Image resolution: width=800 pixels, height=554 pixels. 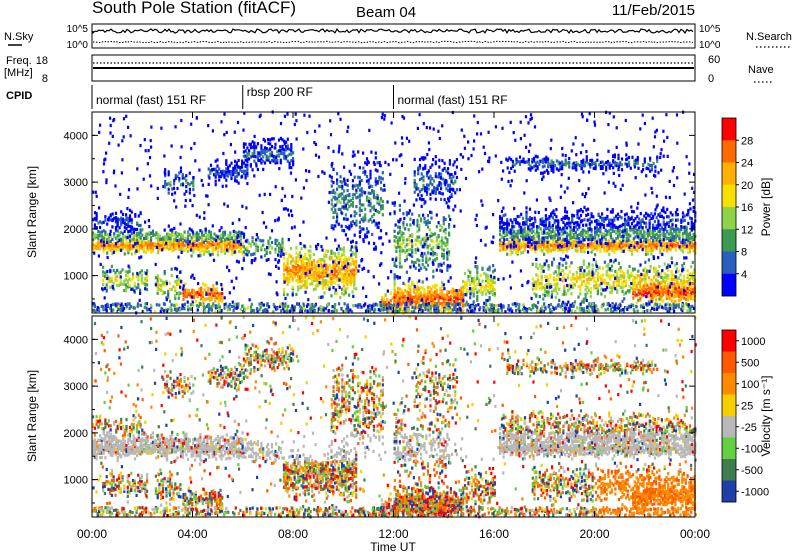 What do you see at coordinates (280, 92) in the screenshot?
I see `cpid-segment-label: rbsp 200 RF` at bounding box center [280, 92].